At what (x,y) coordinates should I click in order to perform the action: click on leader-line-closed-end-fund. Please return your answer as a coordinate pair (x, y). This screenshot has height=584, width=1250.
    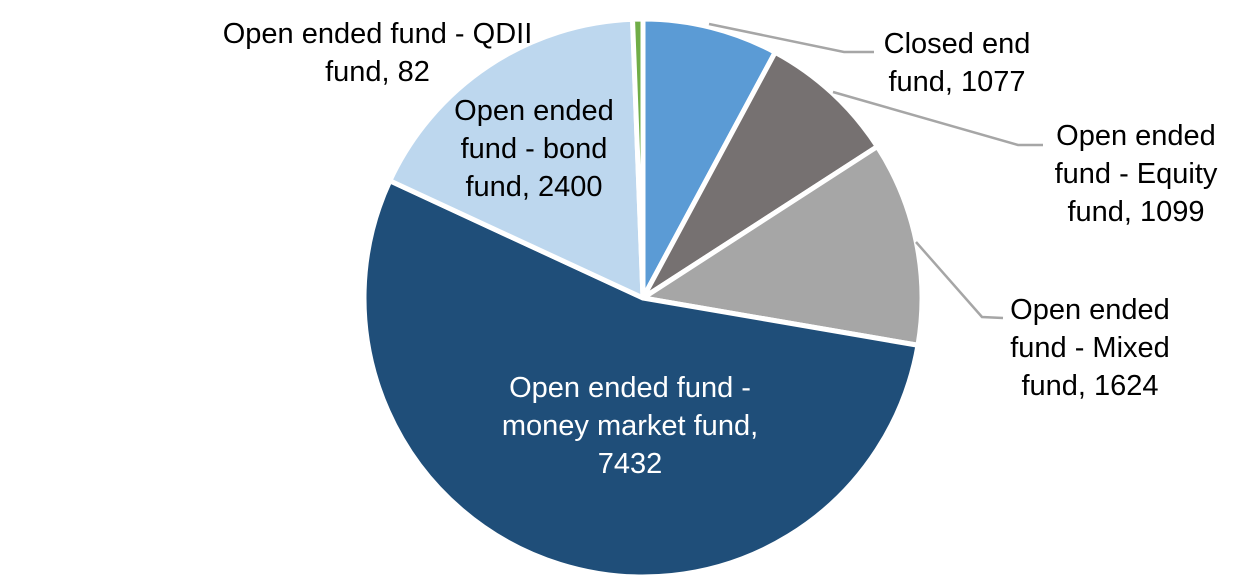
    Looking at the image, I should click on (791, 38).